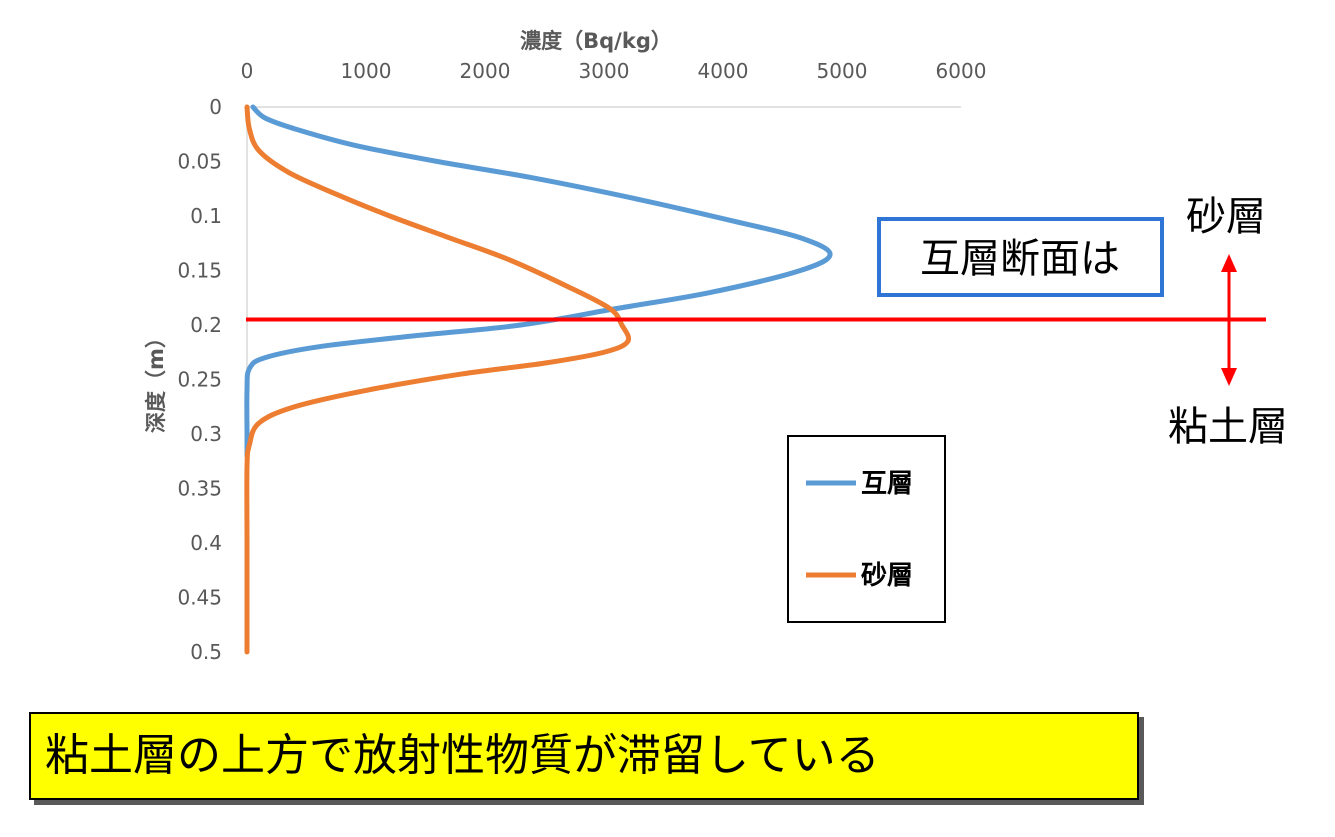  What do you see at coordinates (199, 489) in the screenshot?
I see `y-tick-label: 0.35` at bounding box center [199, 489].